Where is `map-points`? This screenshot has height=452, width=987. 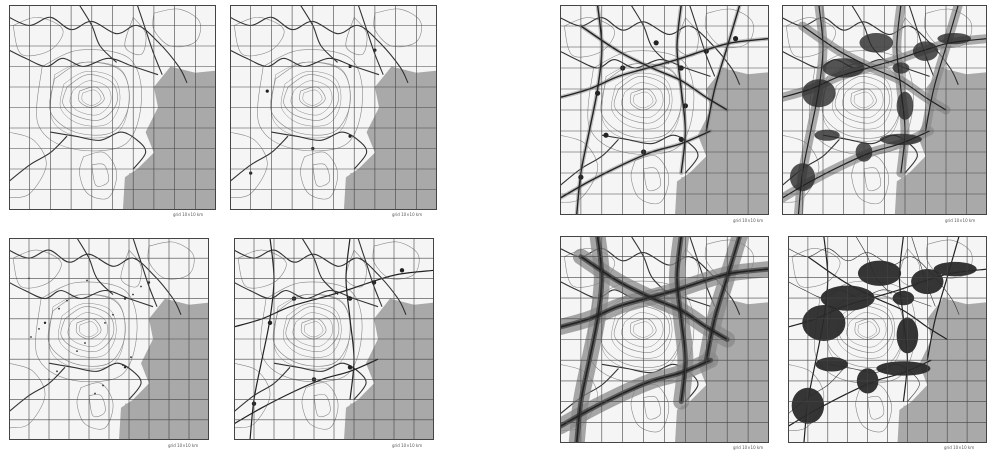
map-points is located at coordinates (109, 339).